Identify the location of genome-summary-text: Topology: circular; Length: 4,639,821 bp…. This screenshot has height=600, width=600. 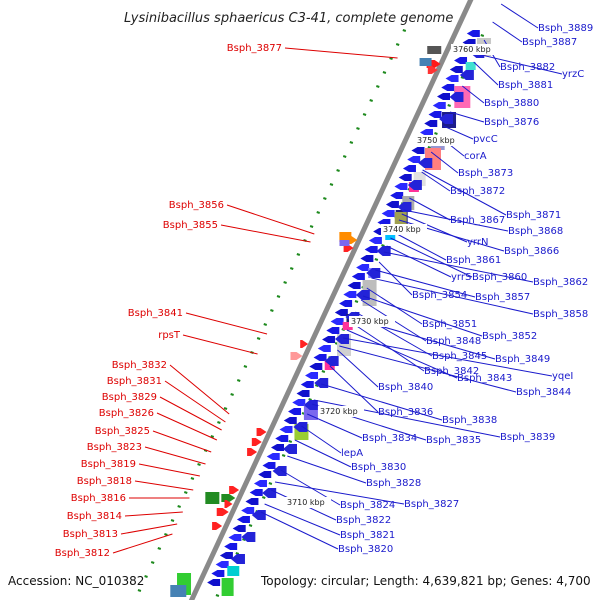
(426, 581).